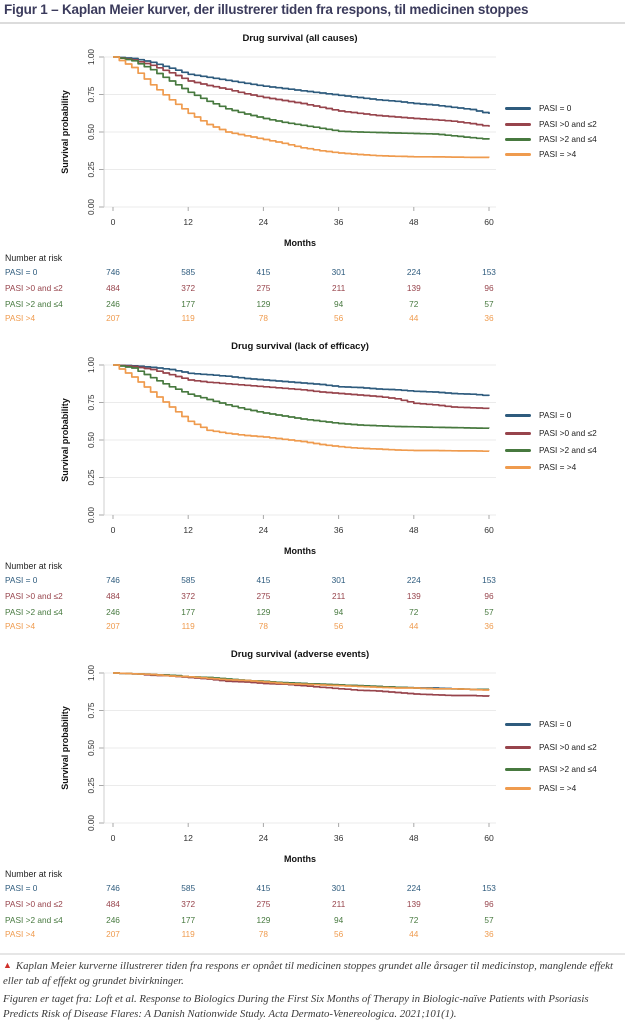 The width and height of the screenshot is (625, 1024). I want to click on x-tick-label: 36, so click(339, 530).